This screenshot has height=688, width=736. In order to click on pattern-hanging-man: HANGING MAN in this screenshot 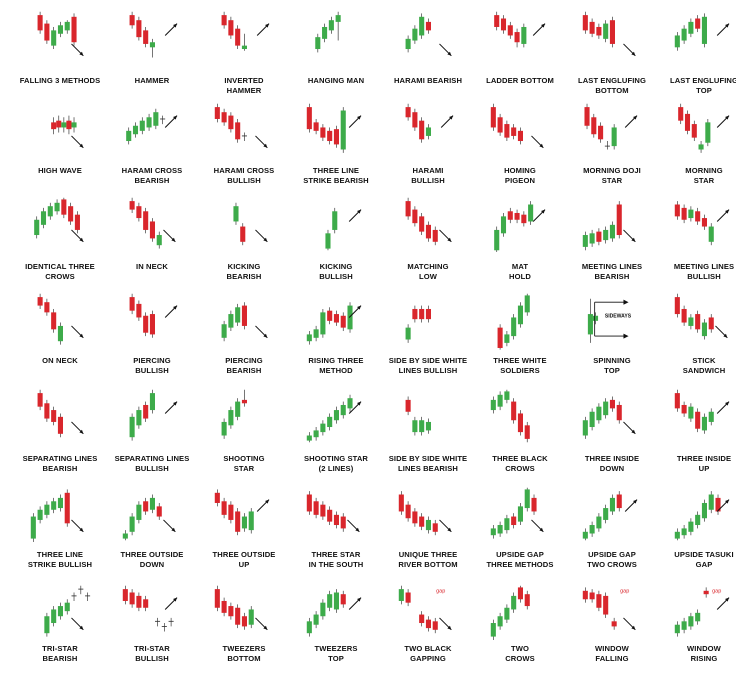, I will do `click(336, 54)`.